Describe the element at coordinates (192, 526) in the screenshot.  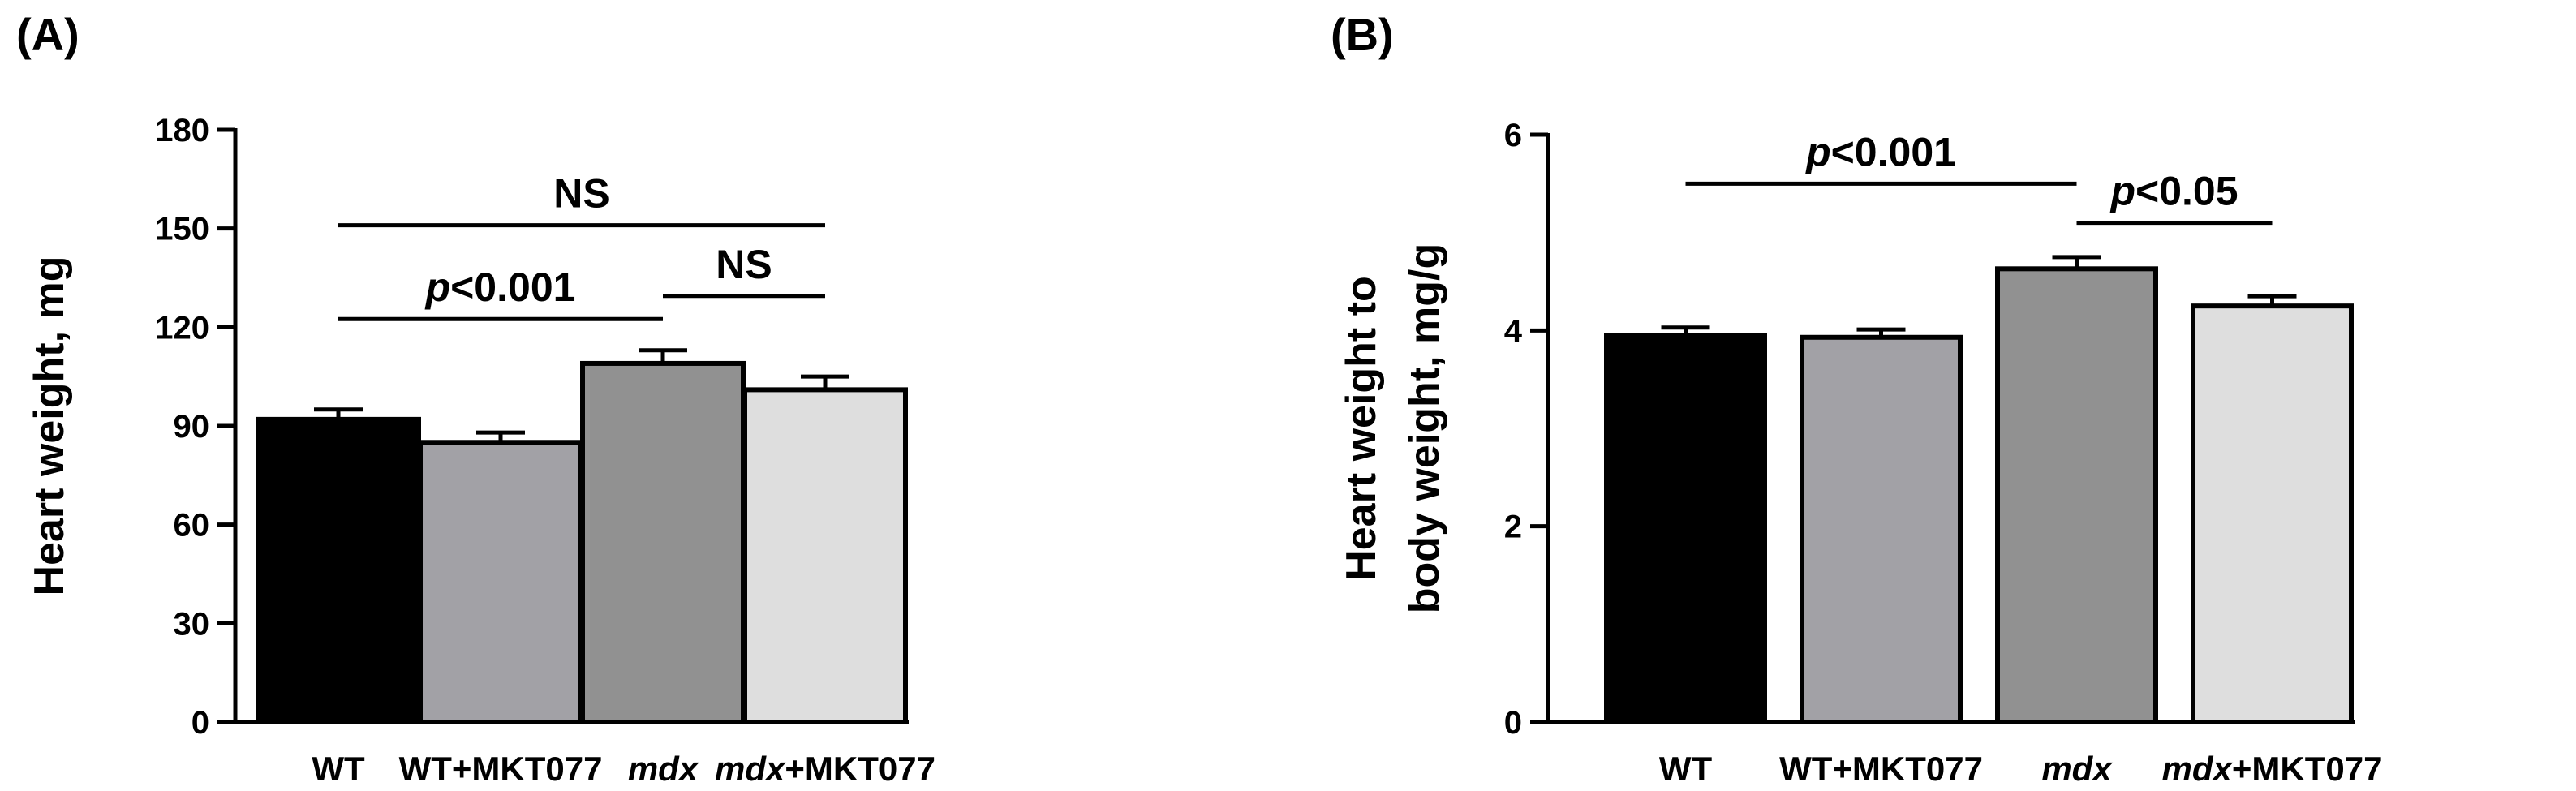
I see `y-tick-label: 60` at that location.